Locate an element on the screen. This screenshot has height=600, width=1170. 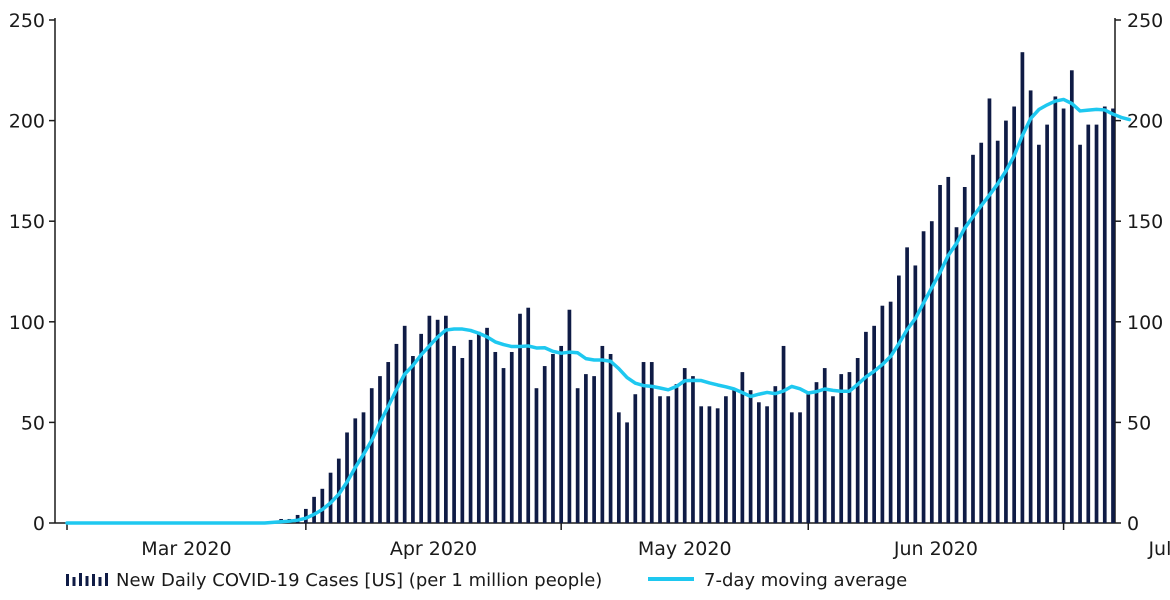
x-tick-label: Jul 2020 is located at coordinates (1158, 549).